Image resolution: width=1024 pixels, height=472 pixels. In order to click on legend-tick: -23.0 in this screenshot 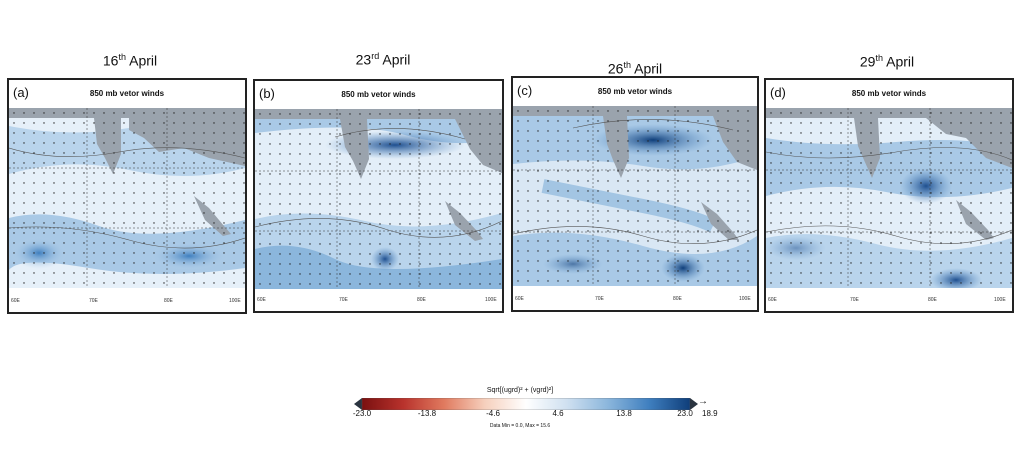, I will do `click(362, 413)`.